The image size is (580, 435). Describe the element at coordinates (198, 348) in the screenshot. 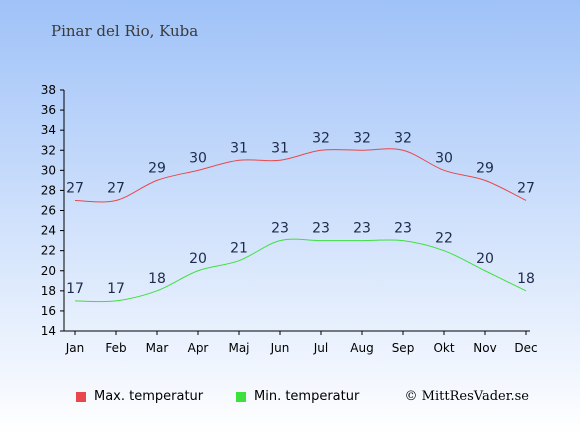

I see `x-tick-label: Apr` at that location.